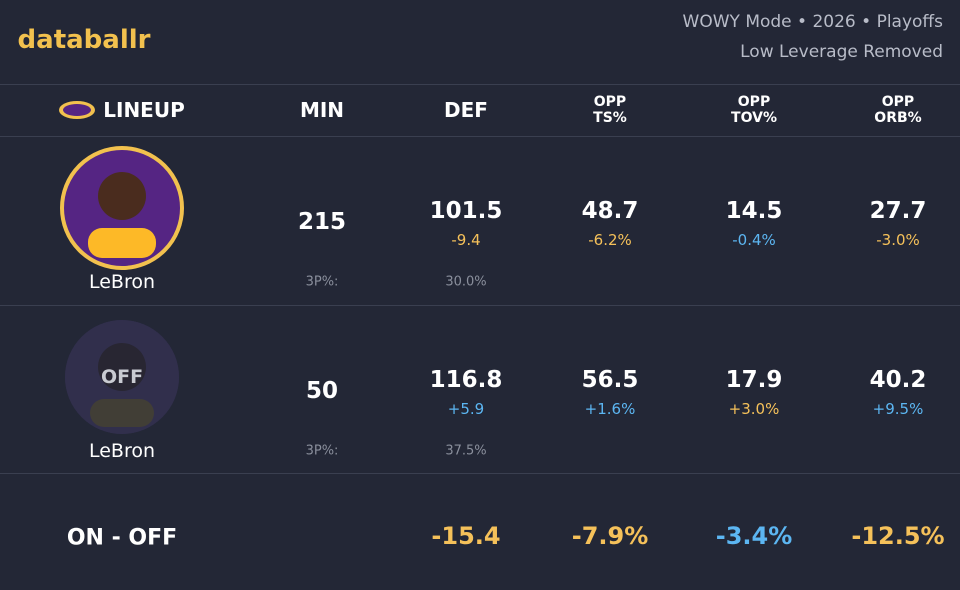 The width and height of the screenshot is (960, 590). What do you see at coordinates (322, 391) in the screenshot?
I see `minutes: 50` at bounding box center [322, 391].